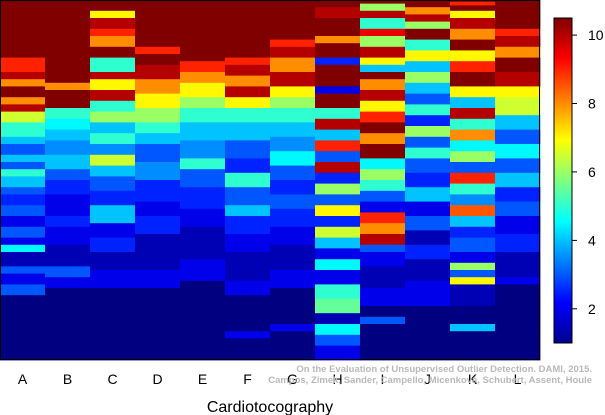 The image size is (605, 415). Describe the element at coordinates (23, 379) in the screenshot. I see `x-tick-A: A` at that location.